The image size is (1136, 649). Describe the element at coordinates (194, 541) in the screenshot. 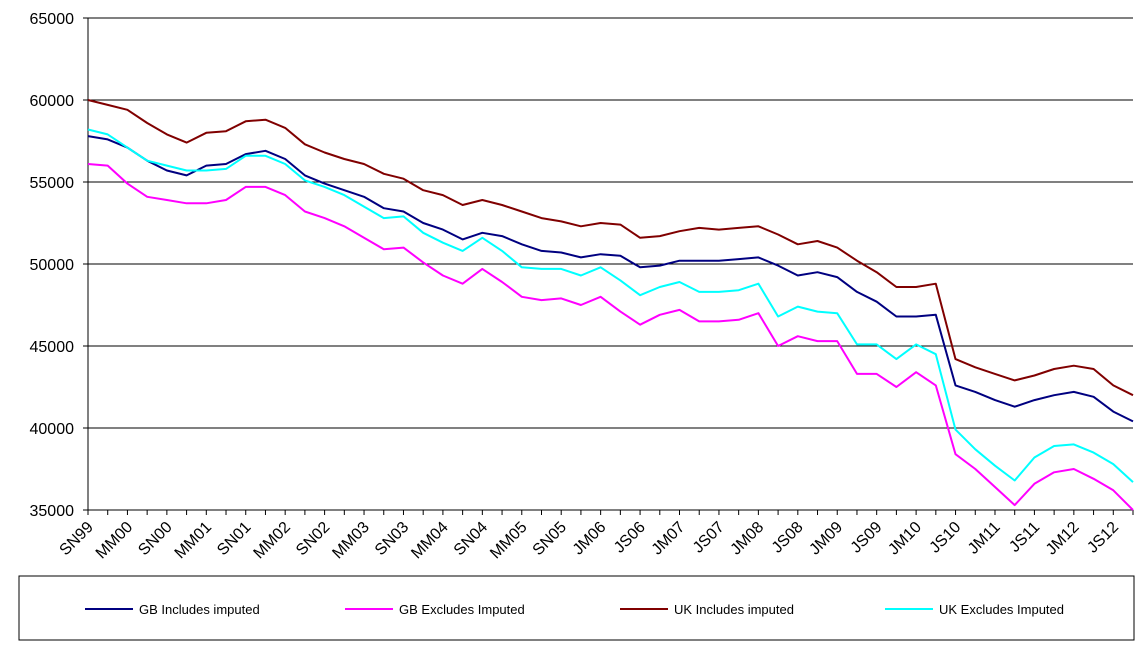

I see `x-tick-label: MM01` at that location.